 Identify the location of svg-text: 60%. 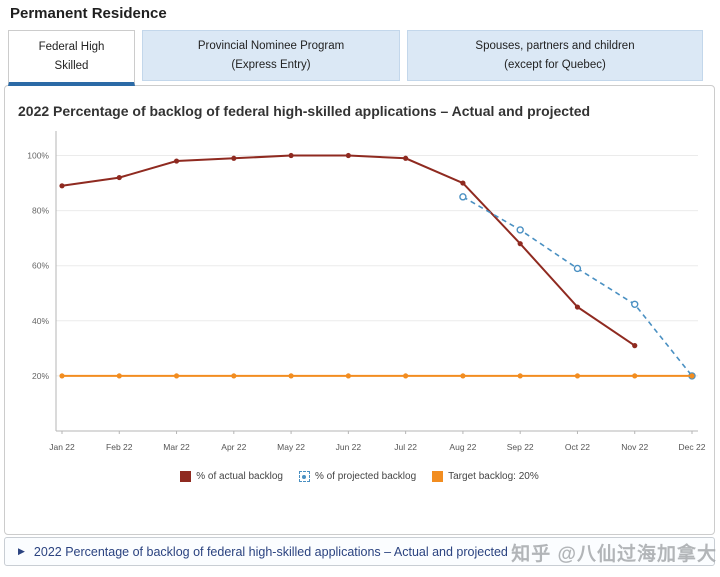
(39, 266).